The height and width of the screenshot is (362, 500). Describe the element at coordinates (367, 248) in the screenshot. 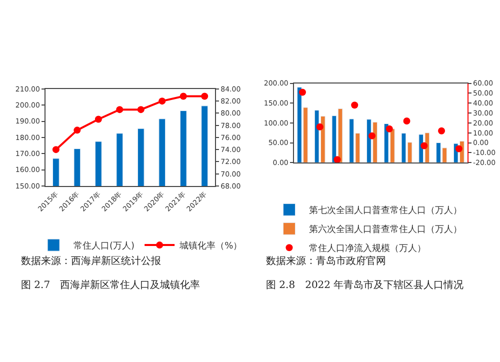

I see `legend-label: 常住人口净流入规模（万人）` at that location.